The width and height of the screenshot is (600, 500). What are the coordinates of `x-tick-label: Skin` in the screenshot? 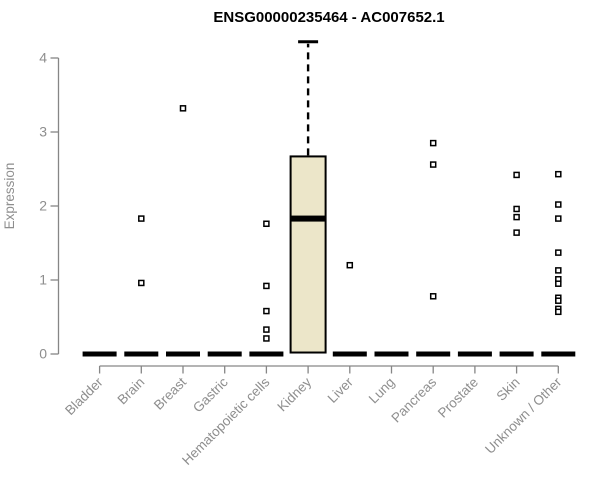 It's located at (508, 389).